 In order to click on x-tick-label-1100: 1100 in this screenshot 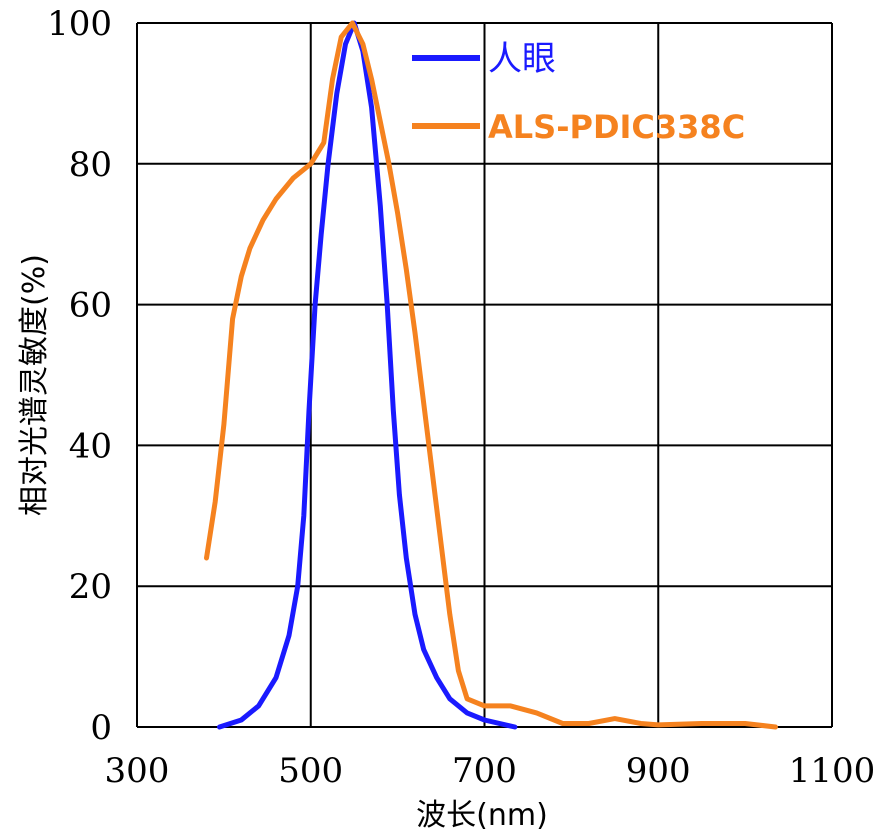, I will do `click(832, 771)`.